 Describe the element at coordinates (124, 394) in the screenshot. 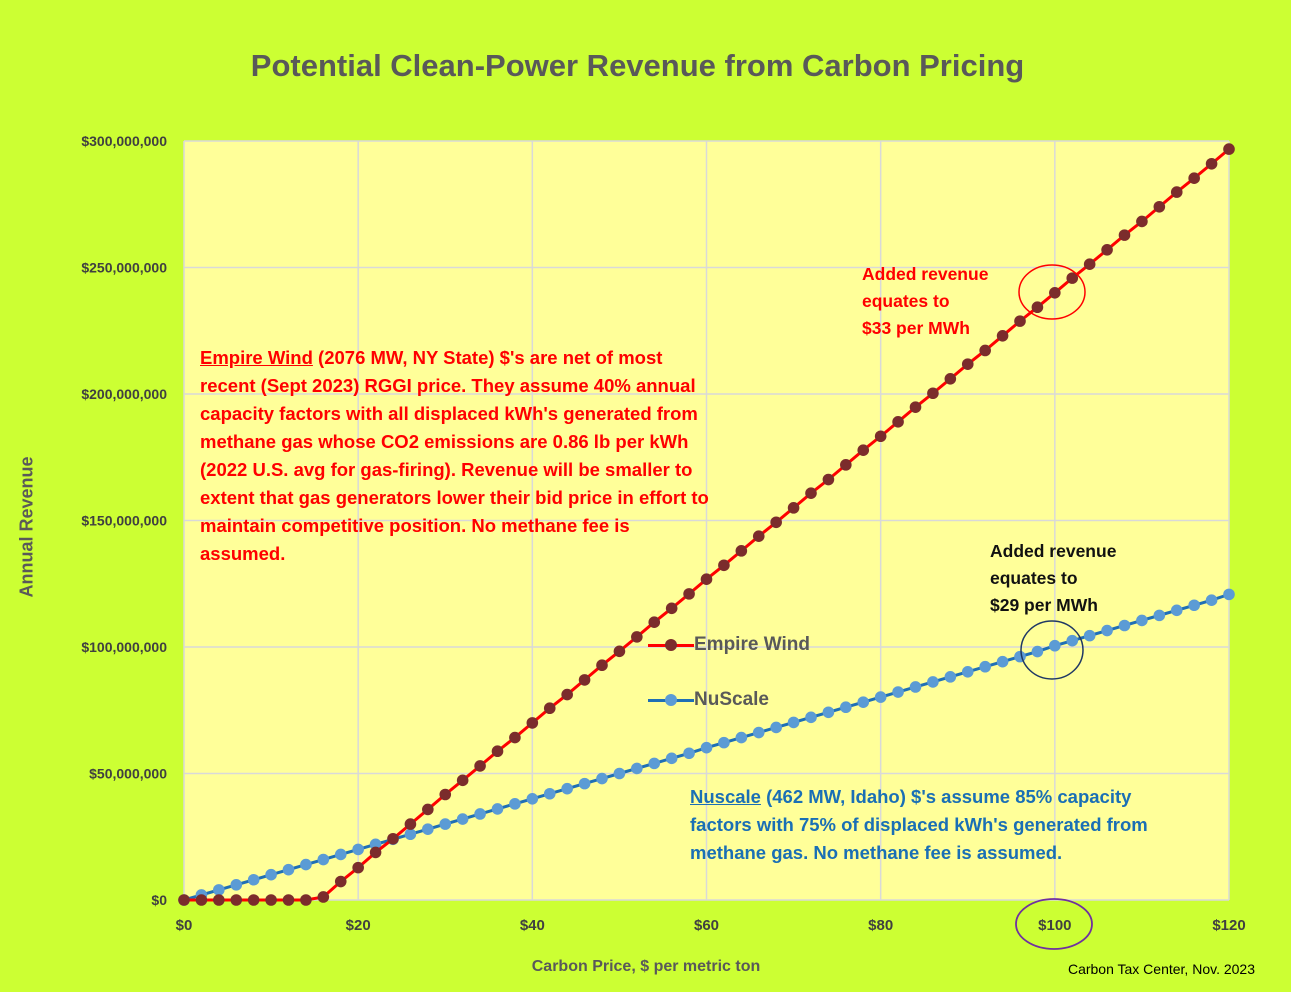

I see `y-tick-label: $200,000,000` at that location.